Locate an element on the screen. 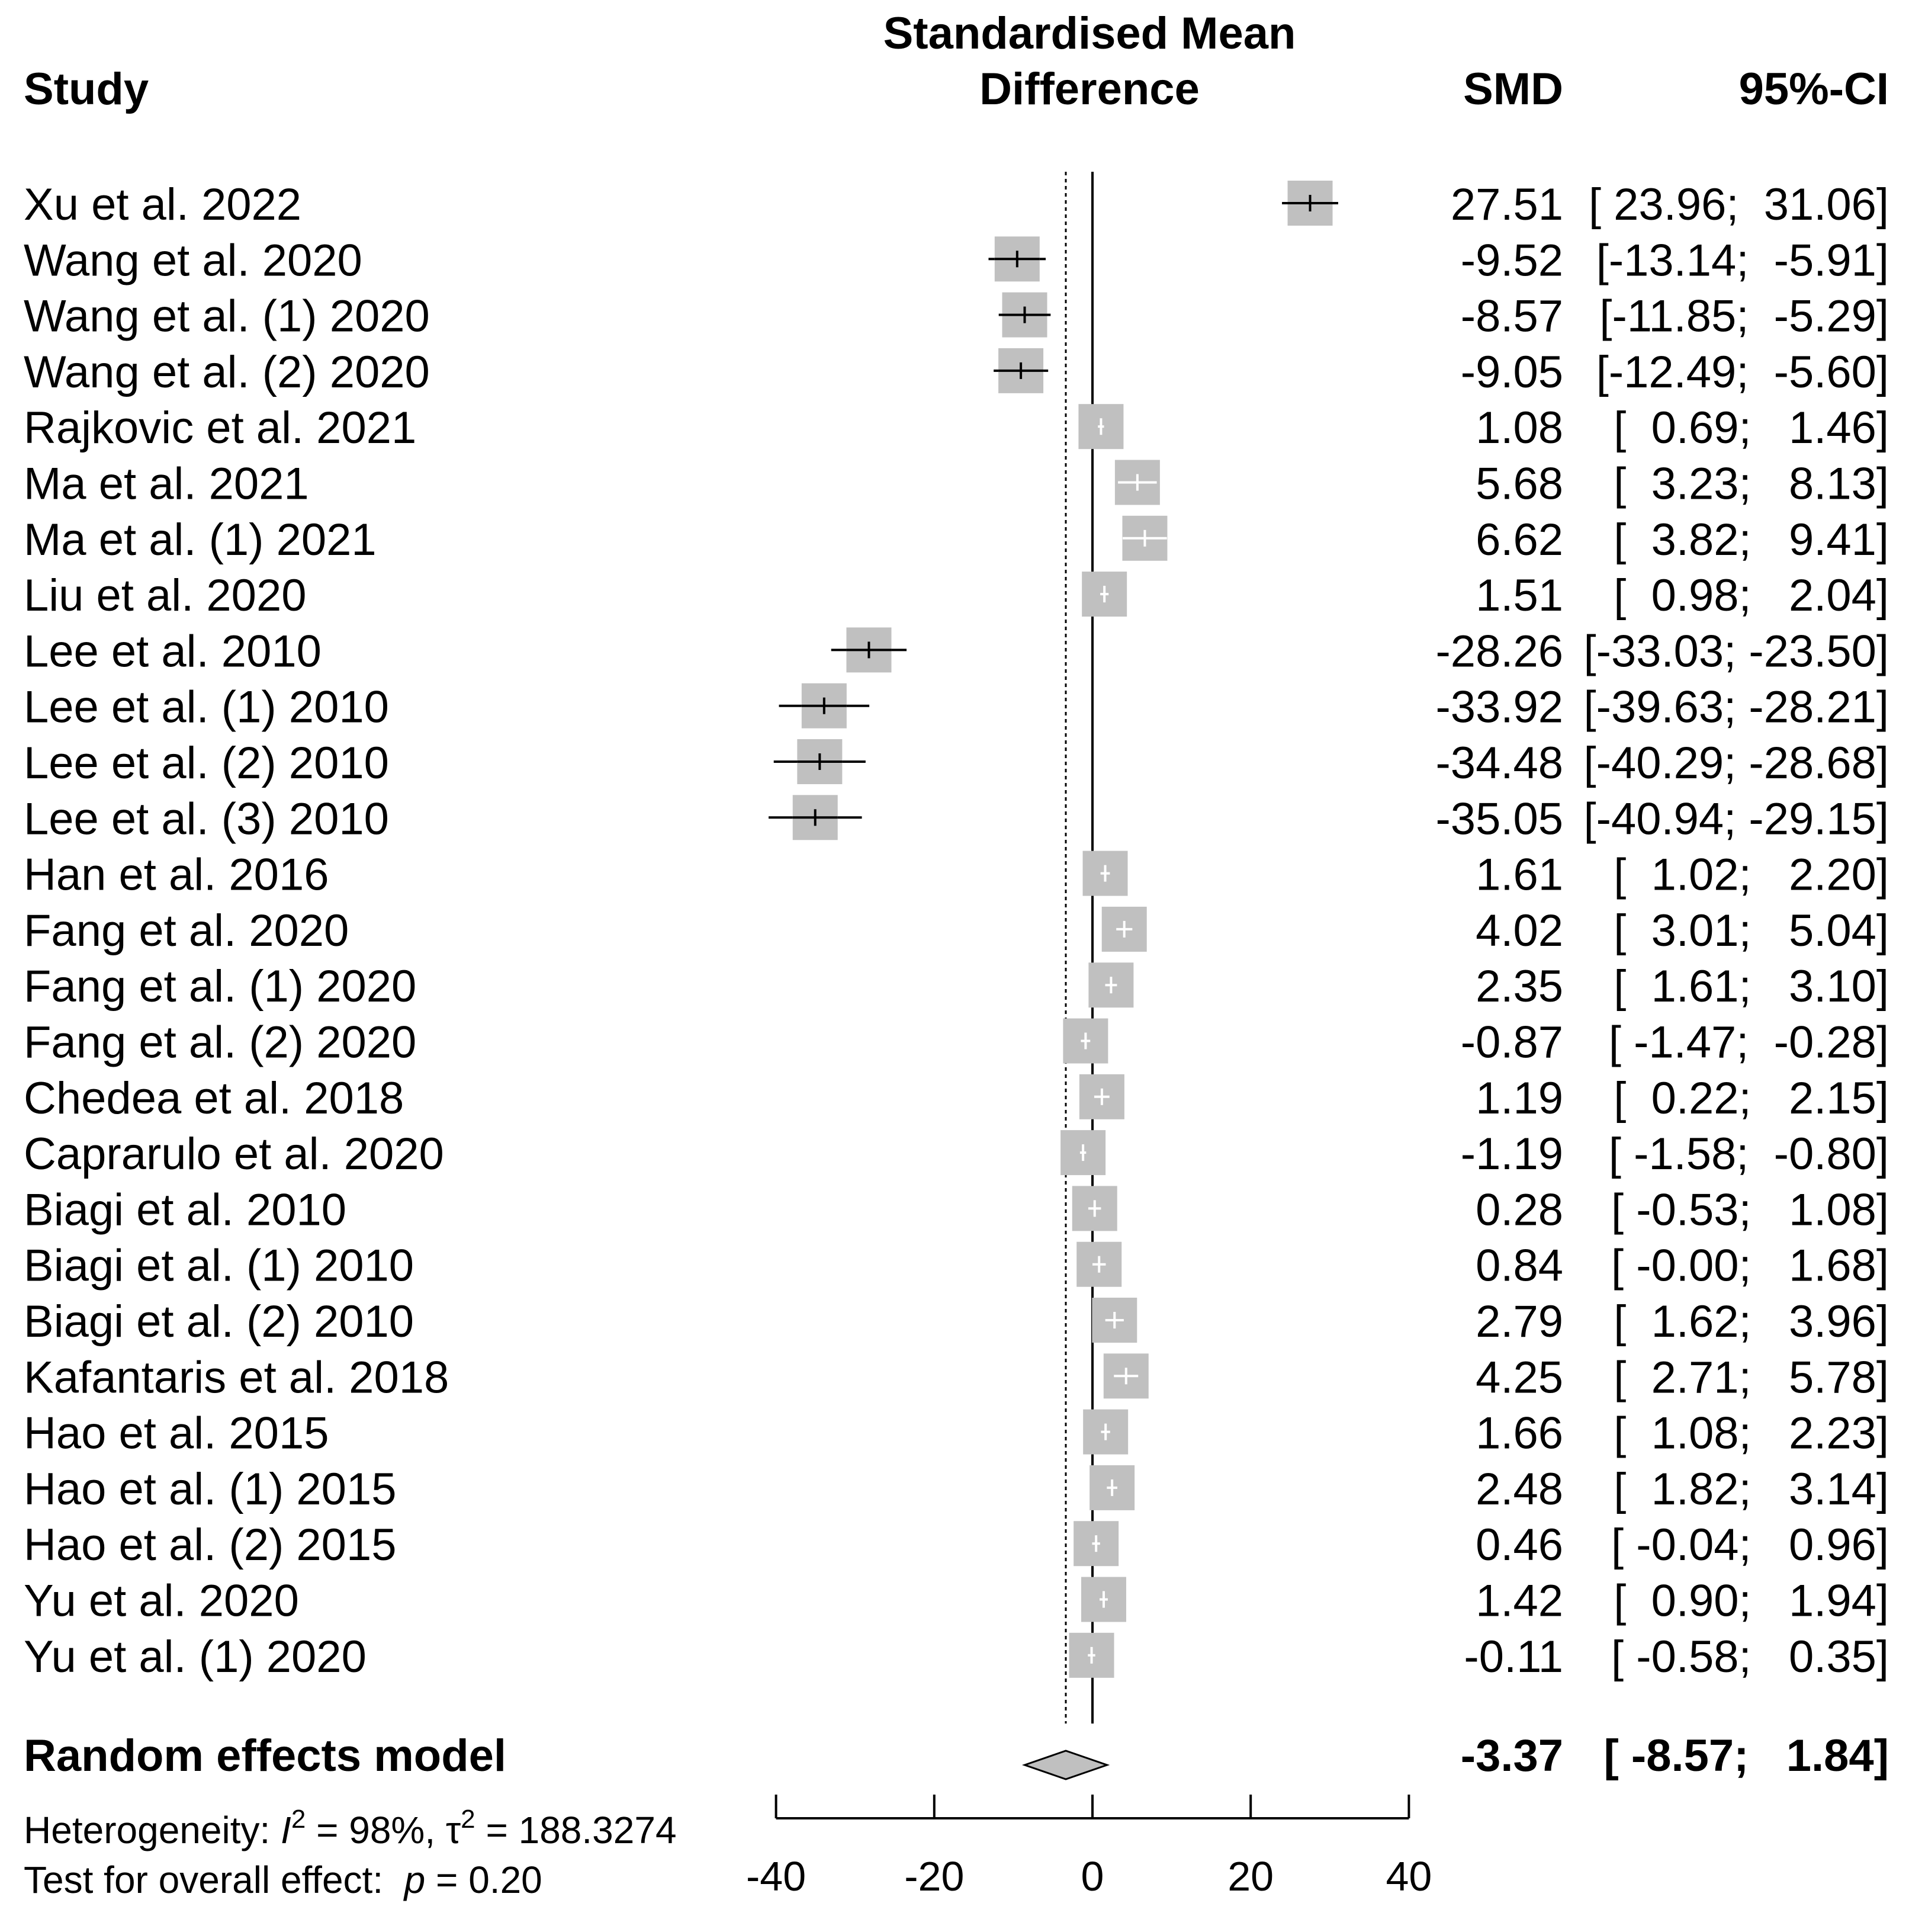 This screenshot has height=1932, width=1909. x-axis-tick-label: -20 is located at coordinates (934, 1876).